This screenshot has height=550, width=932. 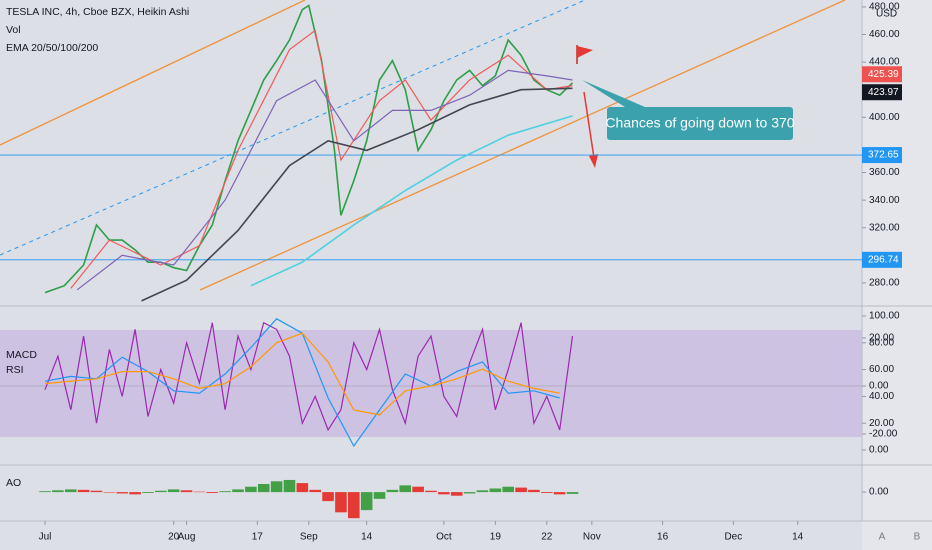 I want to click on annotation: Chances of going down to 370, so click(x=699, y=123).